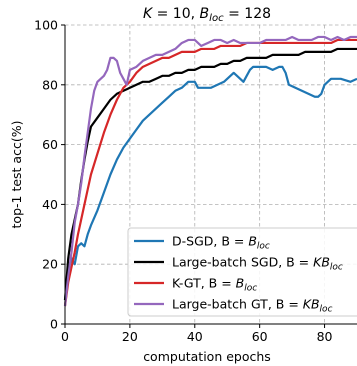  I want to click on x-tick-label: 80, so click(325, 336).